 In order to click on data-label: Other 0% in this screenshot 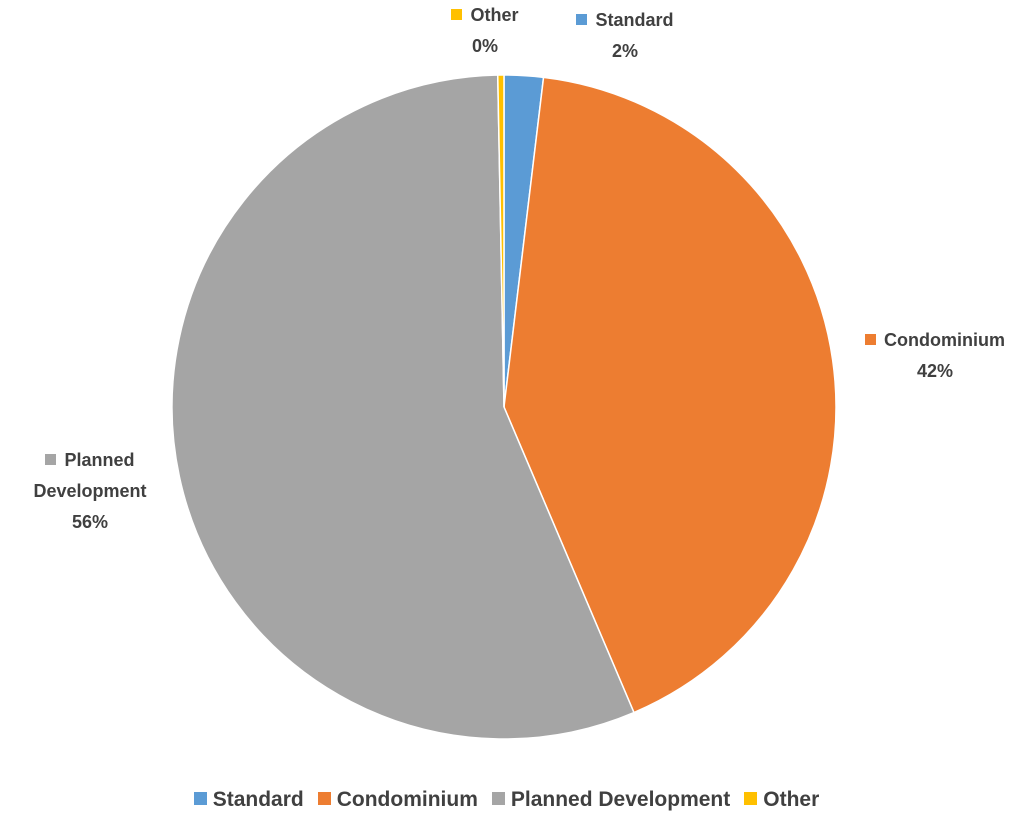, I will do `click(485, 31)`.